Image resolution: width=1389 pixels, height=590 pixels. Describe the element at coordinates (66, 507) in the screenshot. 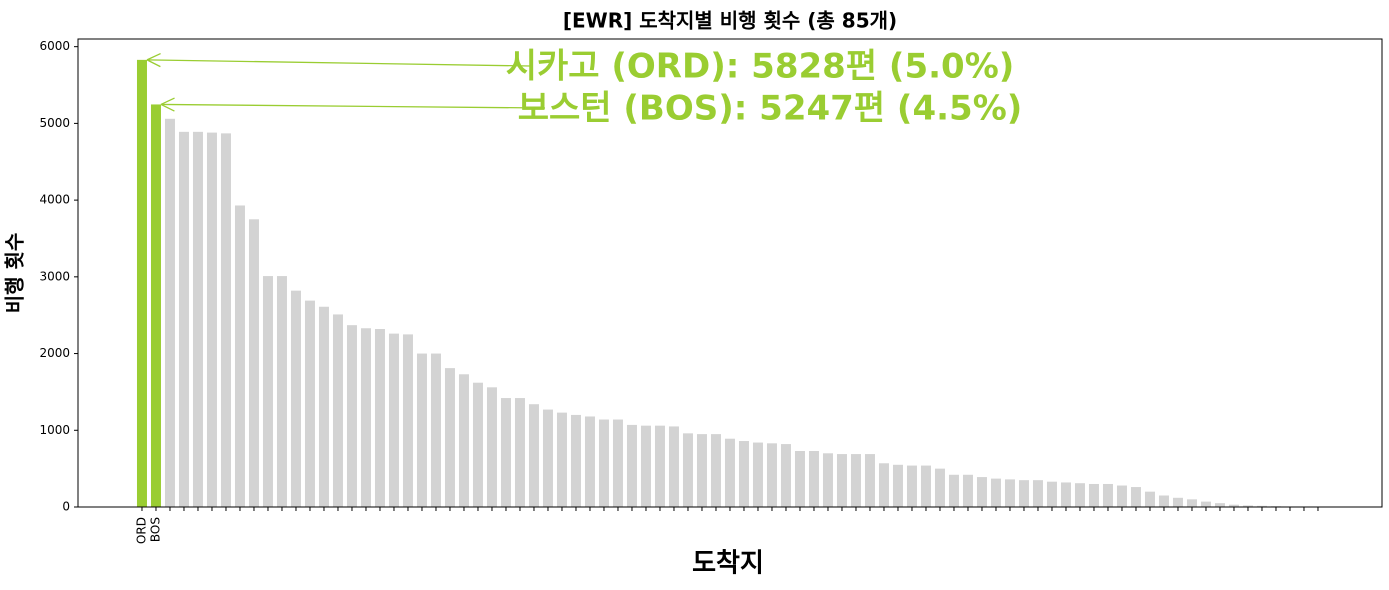

I see `y-tick-label: 0` at that location.